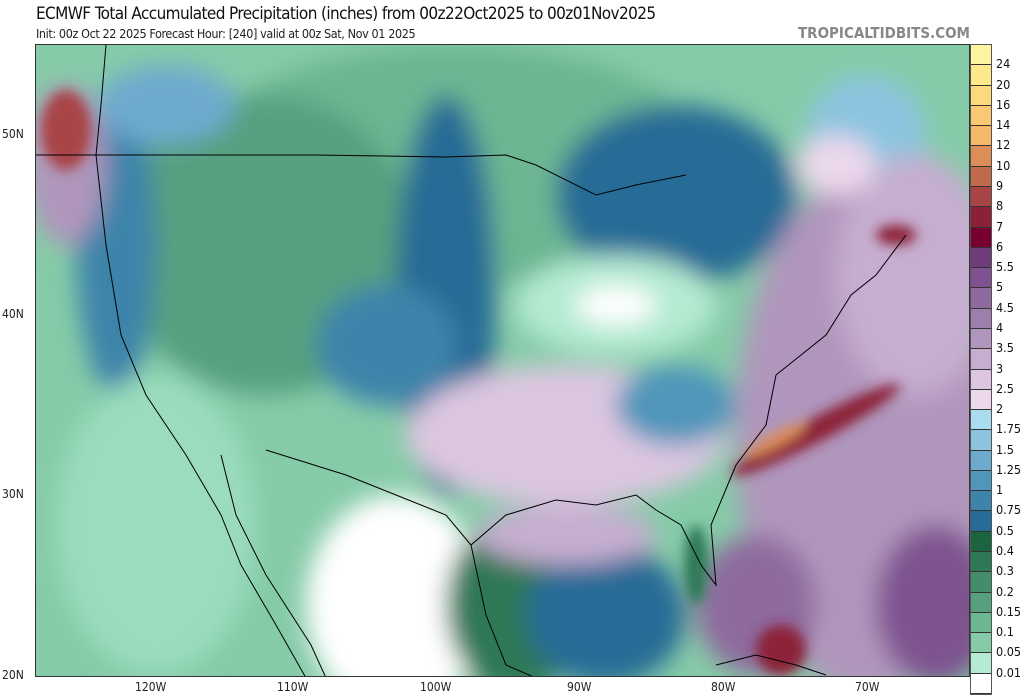 The width and height of the screenshot is (1024, 696). I want to click on colorbar-tick-label: 7, so click(1000, 226).